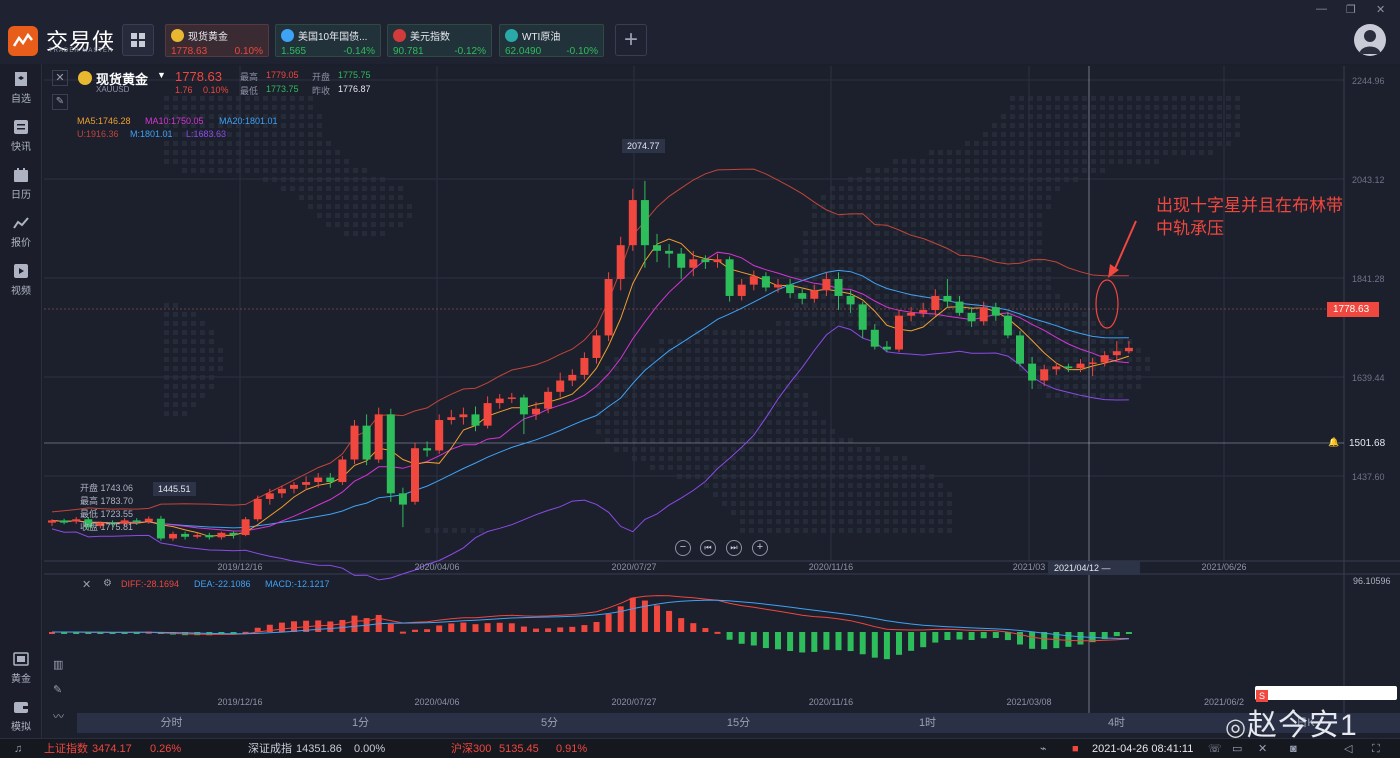 This screenshot has width=1400, height=758. Describe the element at coordinates (760, 548) in the screenshot. I see `zoom-in-button: +` at that location.